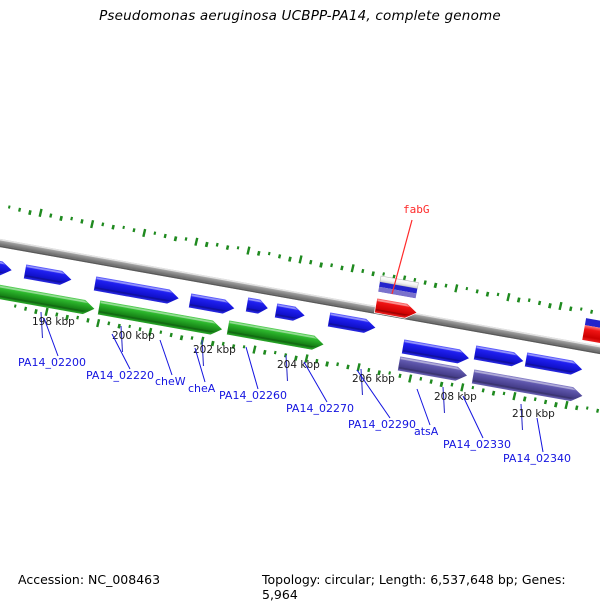 Image resolution: width=600 pixels, height=602 pixels. Describe the element at coordinates (410, 249) in the screenshot. I see `fabG-callout: fabG` at that location.